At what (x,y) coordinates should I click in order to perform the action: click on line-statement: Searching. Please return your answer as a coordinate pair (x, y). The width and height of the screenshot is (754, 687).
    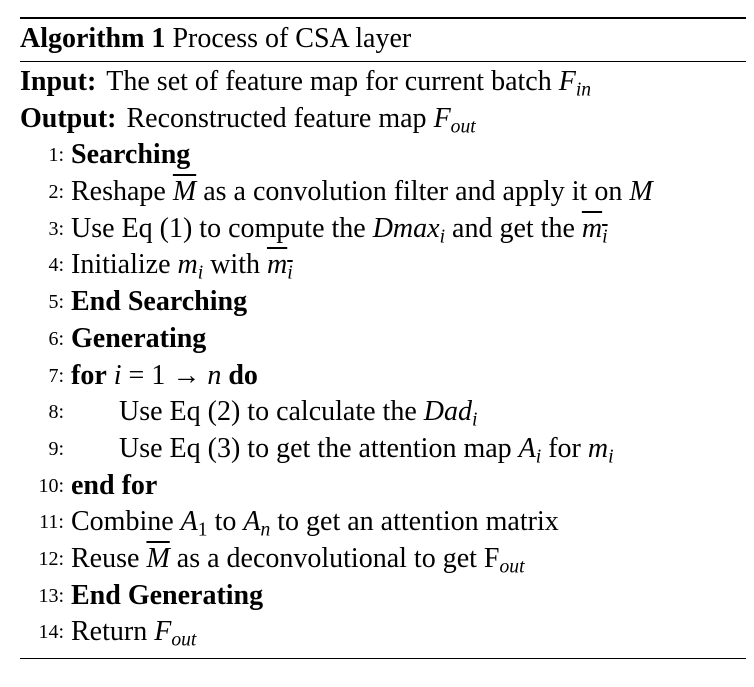
    Looking at the image, I should click on (131, 155).